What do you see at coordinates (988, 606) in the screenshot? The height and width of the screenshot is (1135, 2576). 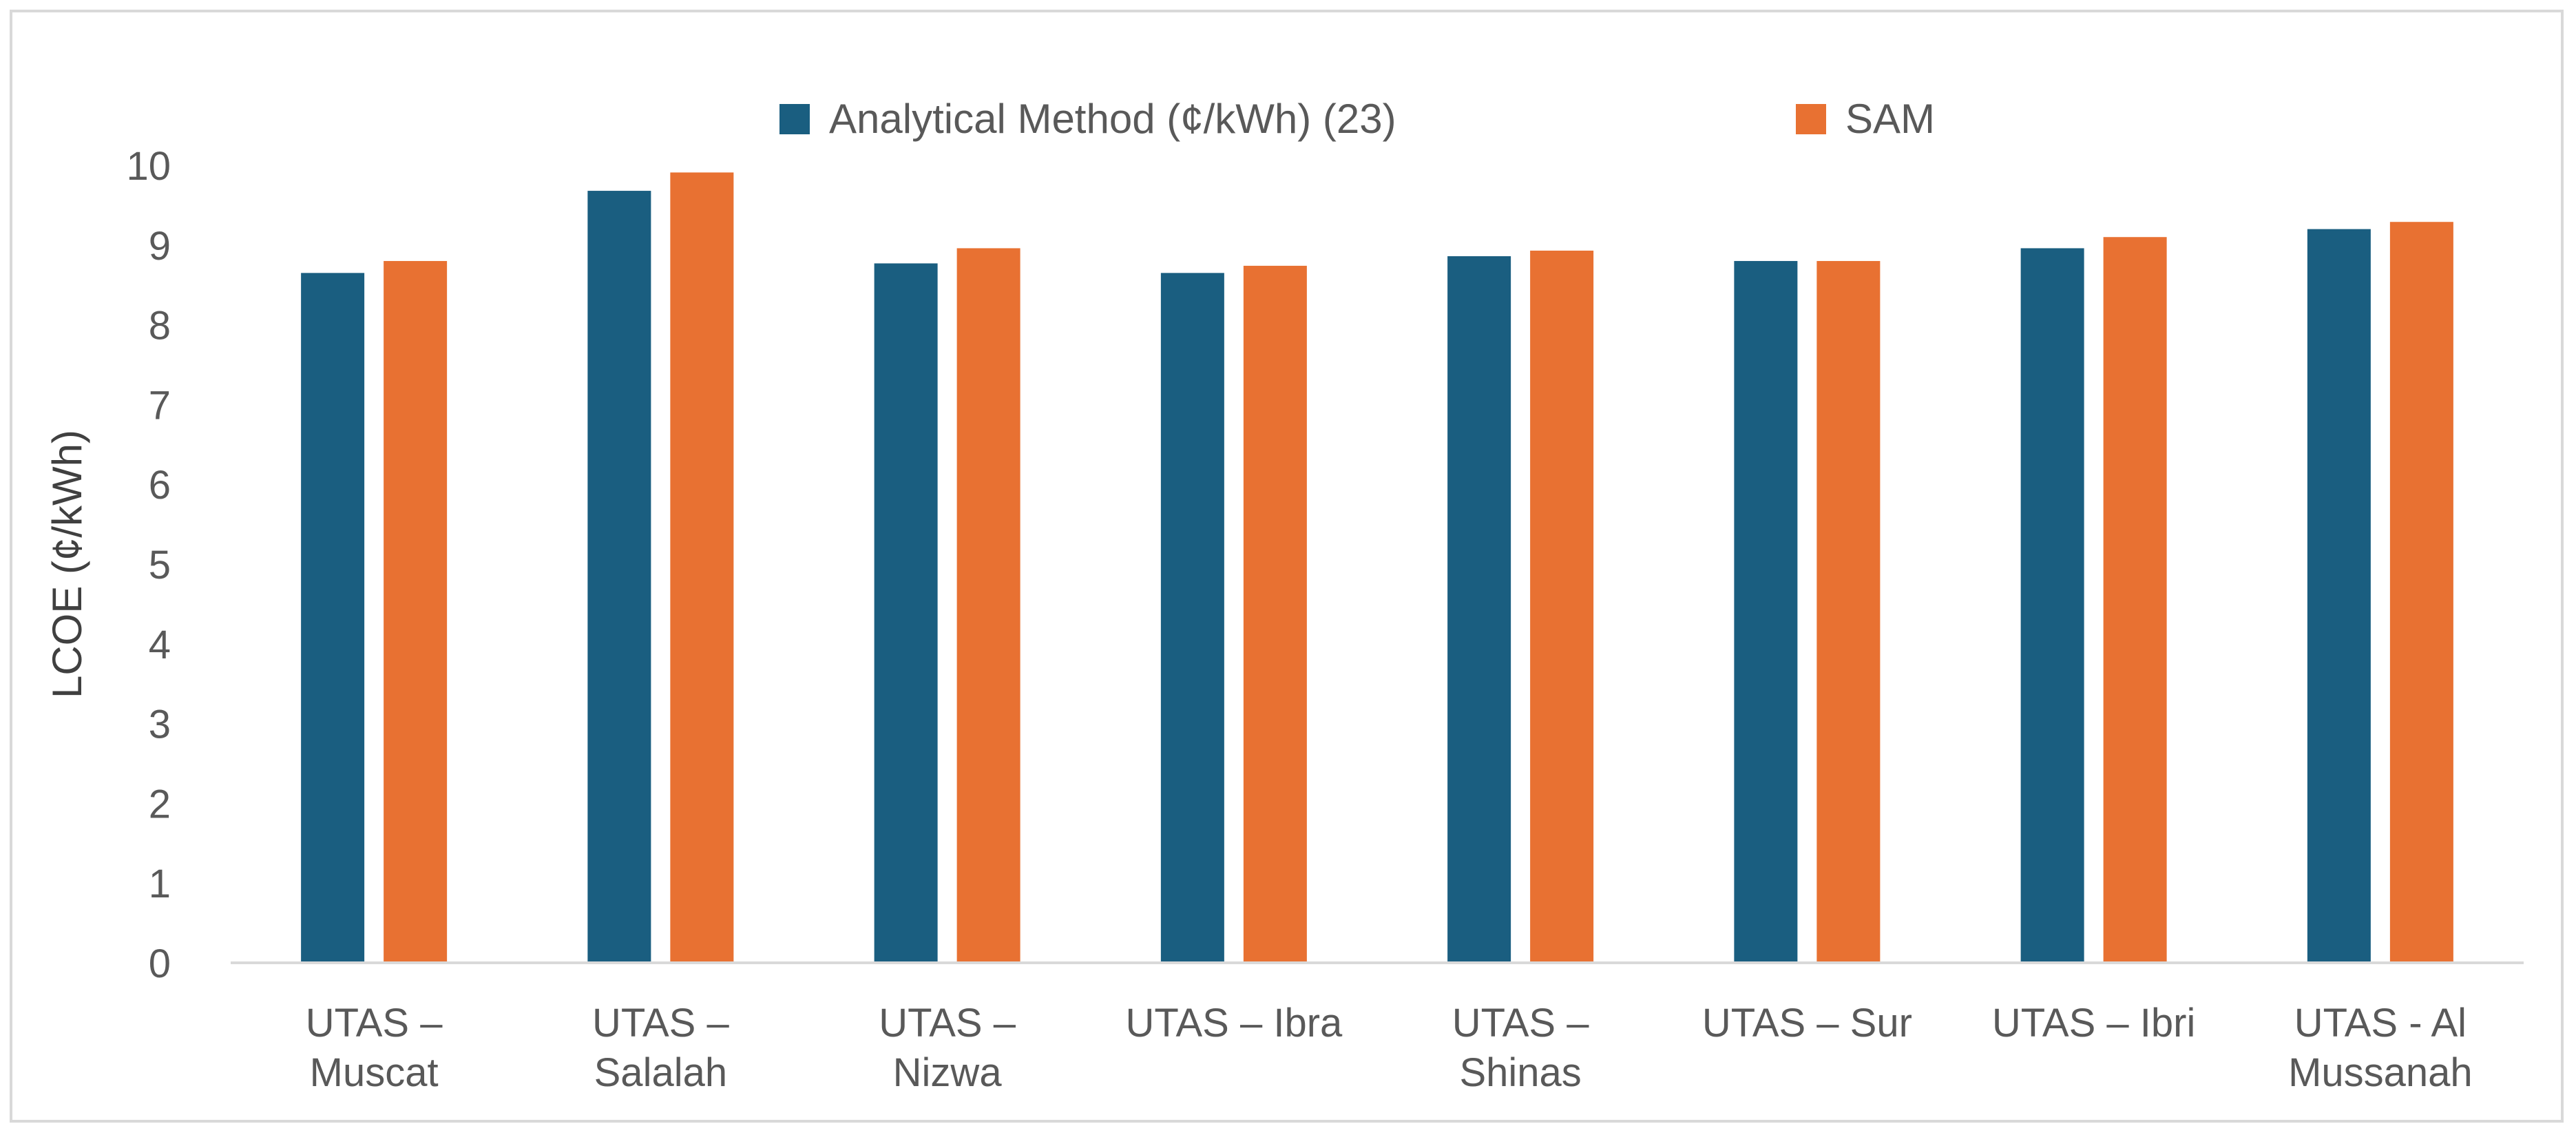 I see `bar-s1-c2` at bounding box center [988, 606].